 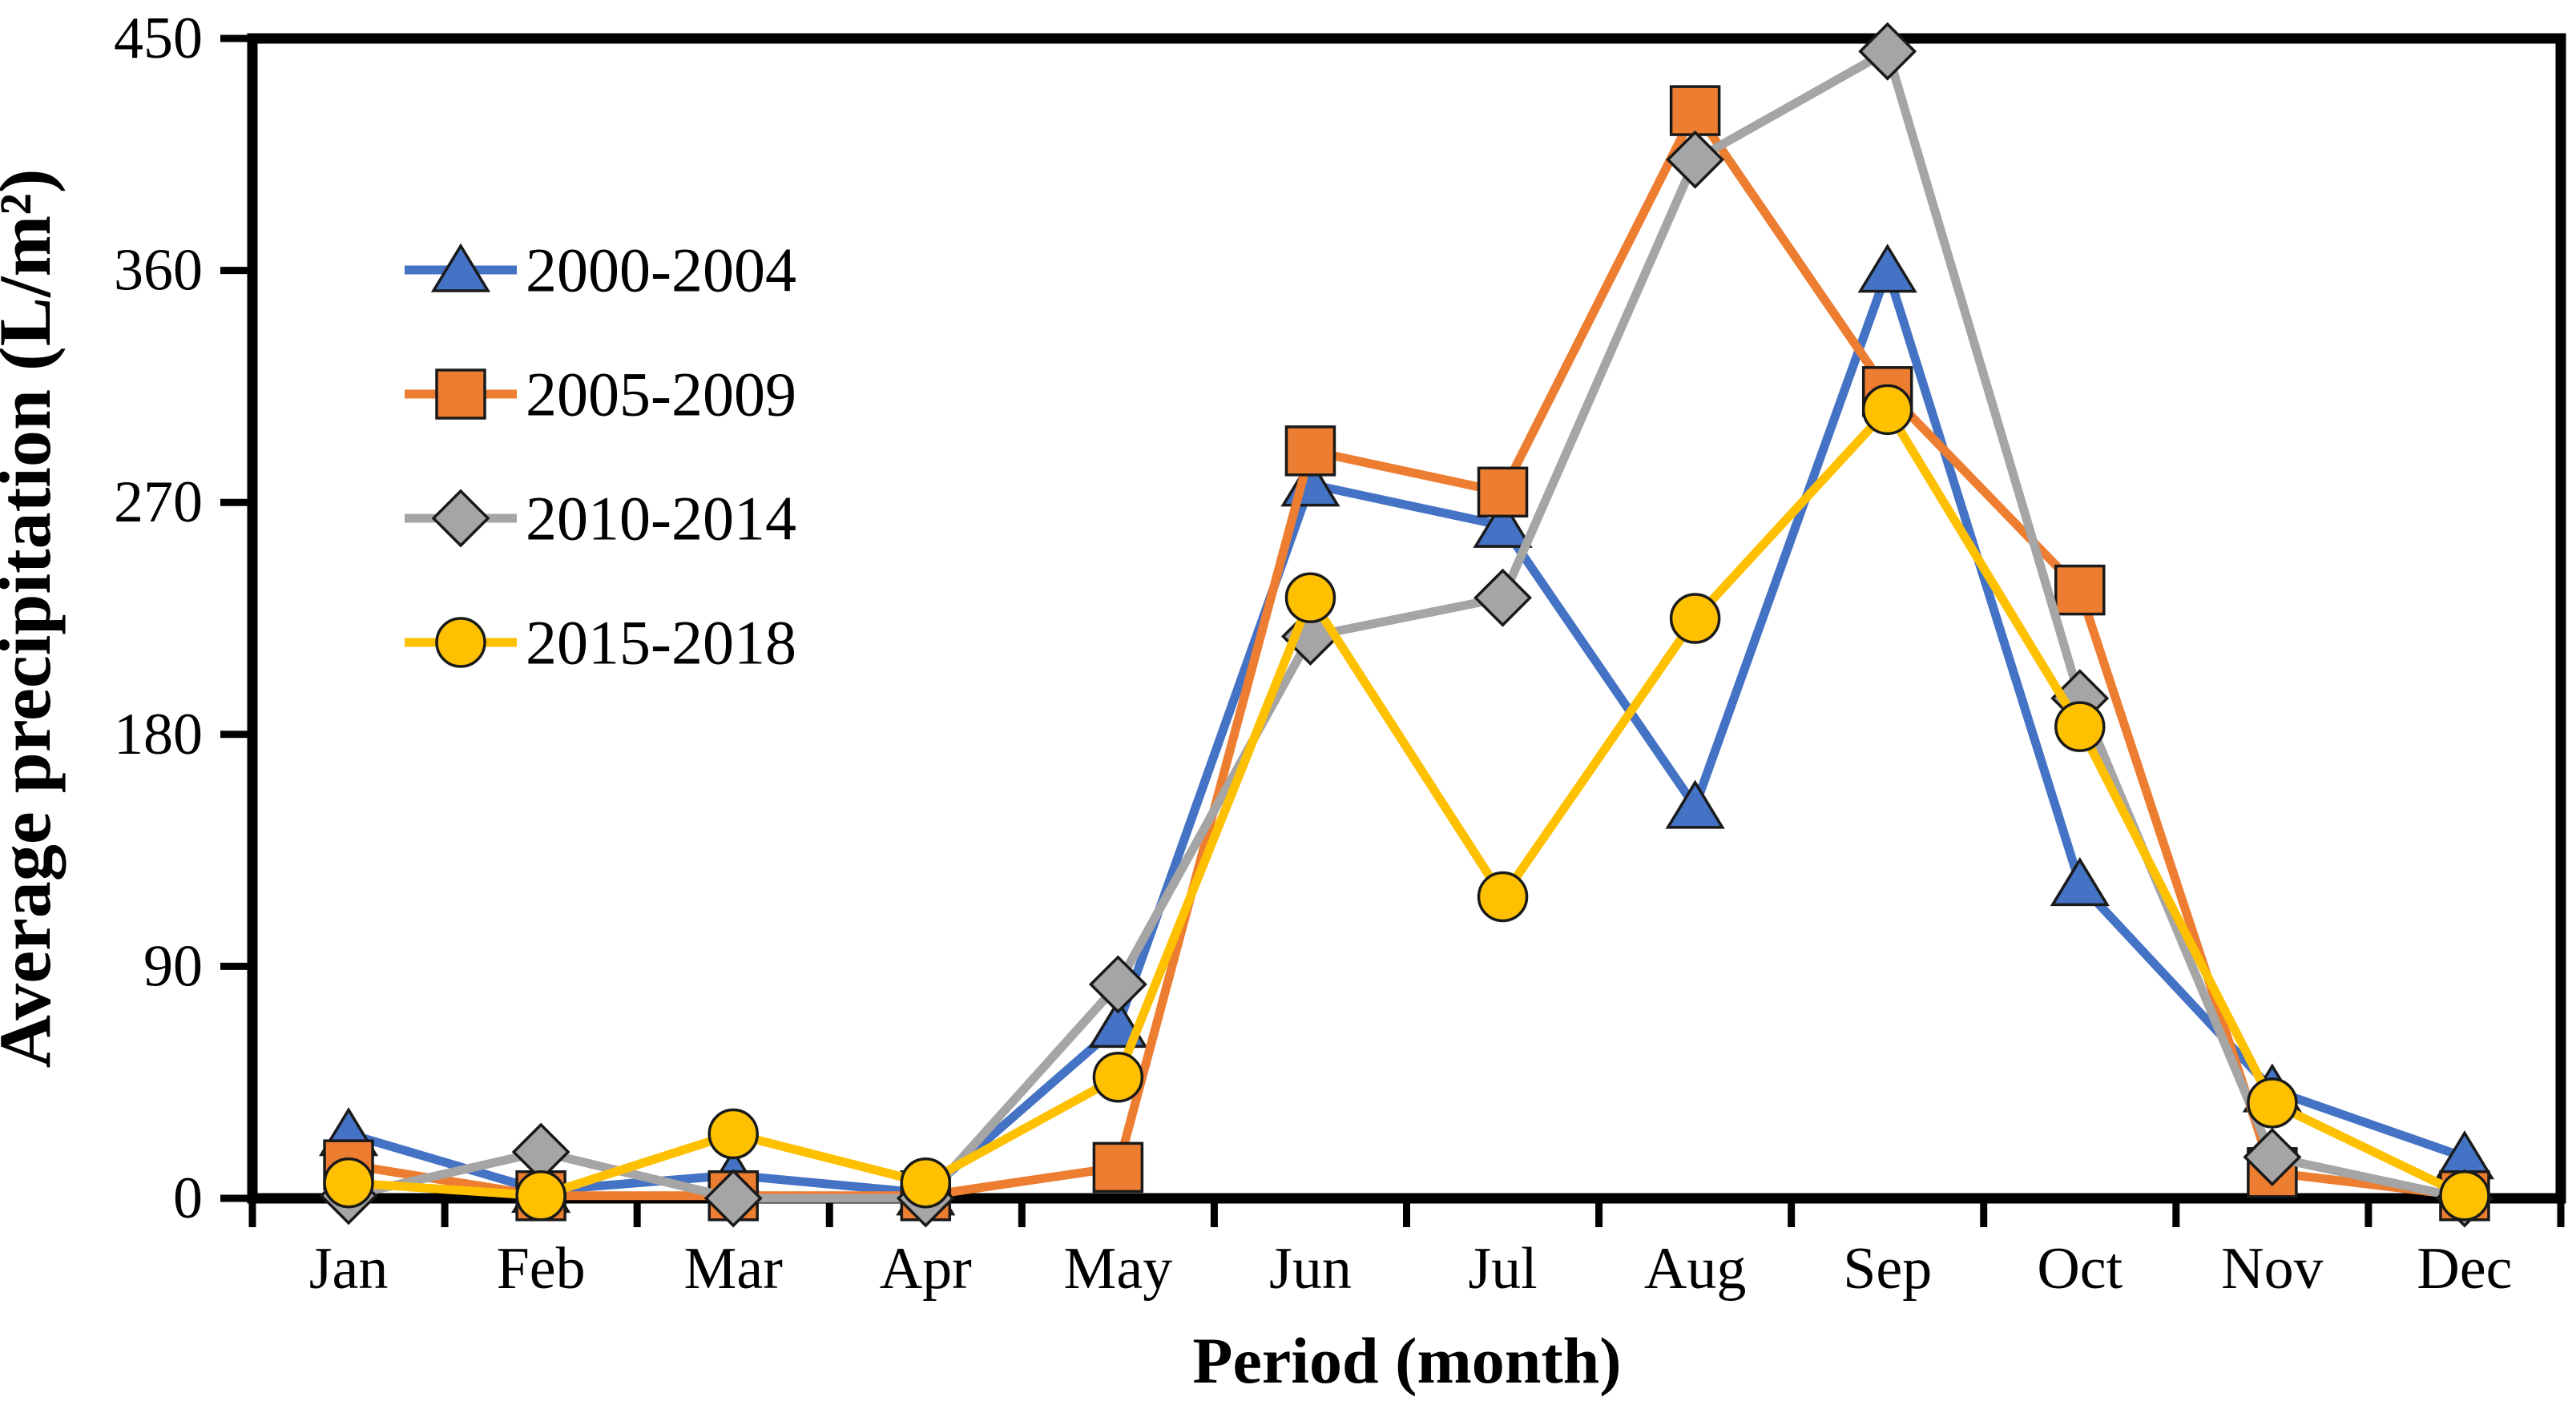 What do you see at coordinates (1406, 1360) in the screenshot?
I see `x-axis-title: Period (month)` at bounding box center [1406, 1360].